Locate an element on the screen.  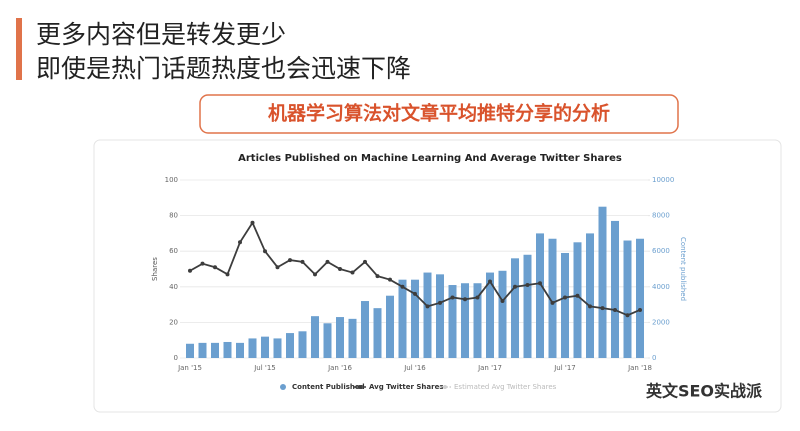
y2-axis-label: Content published is located at coordinates (683, 269).